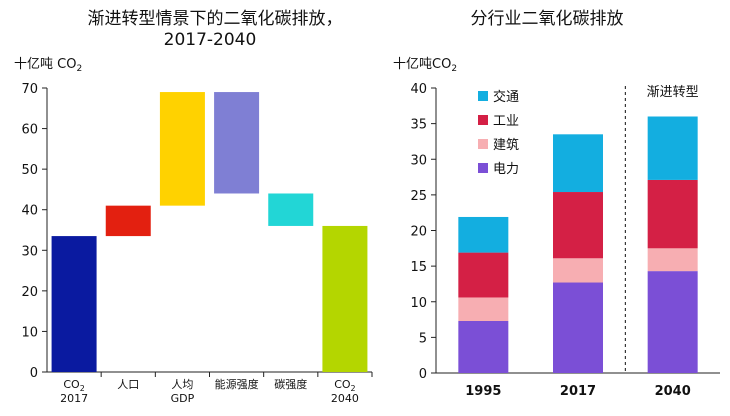 Image resolution: width=730 pixels, height=416 pixels. What do you see at coordinates (345, 398) in the screenshot?
I see `left-x-category-label-line2: 2040` at bounding box center [345, 398].